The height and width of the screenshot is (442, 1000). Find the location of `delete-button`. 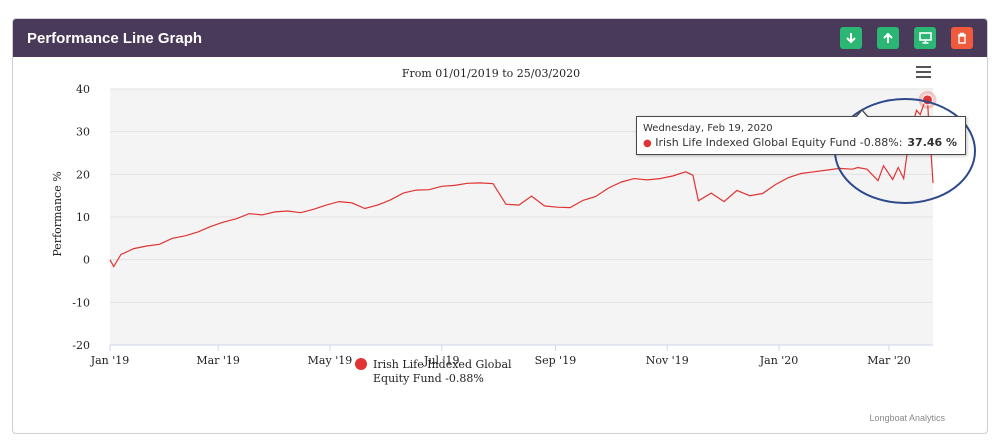

delete-button is located at coordinates (962, 38).